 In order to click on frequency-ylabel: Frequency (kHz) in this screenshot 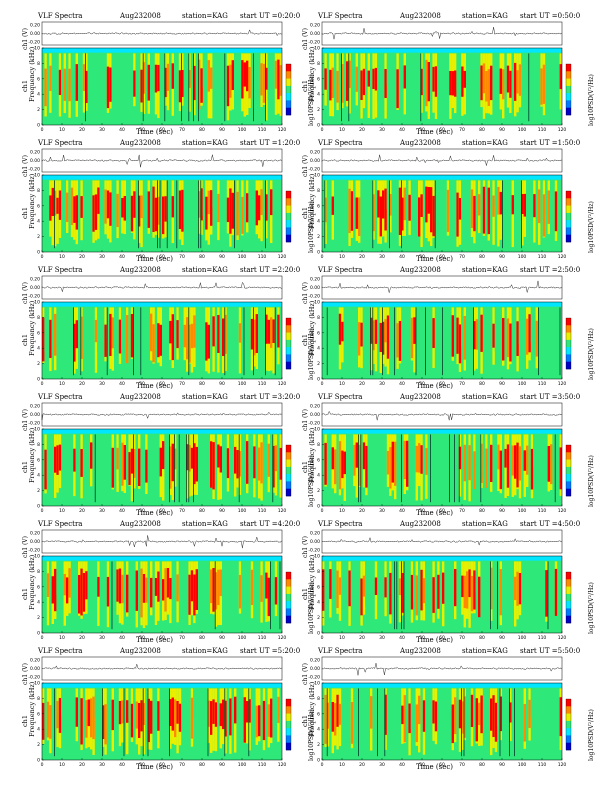, I will do `click(312, 74)`.